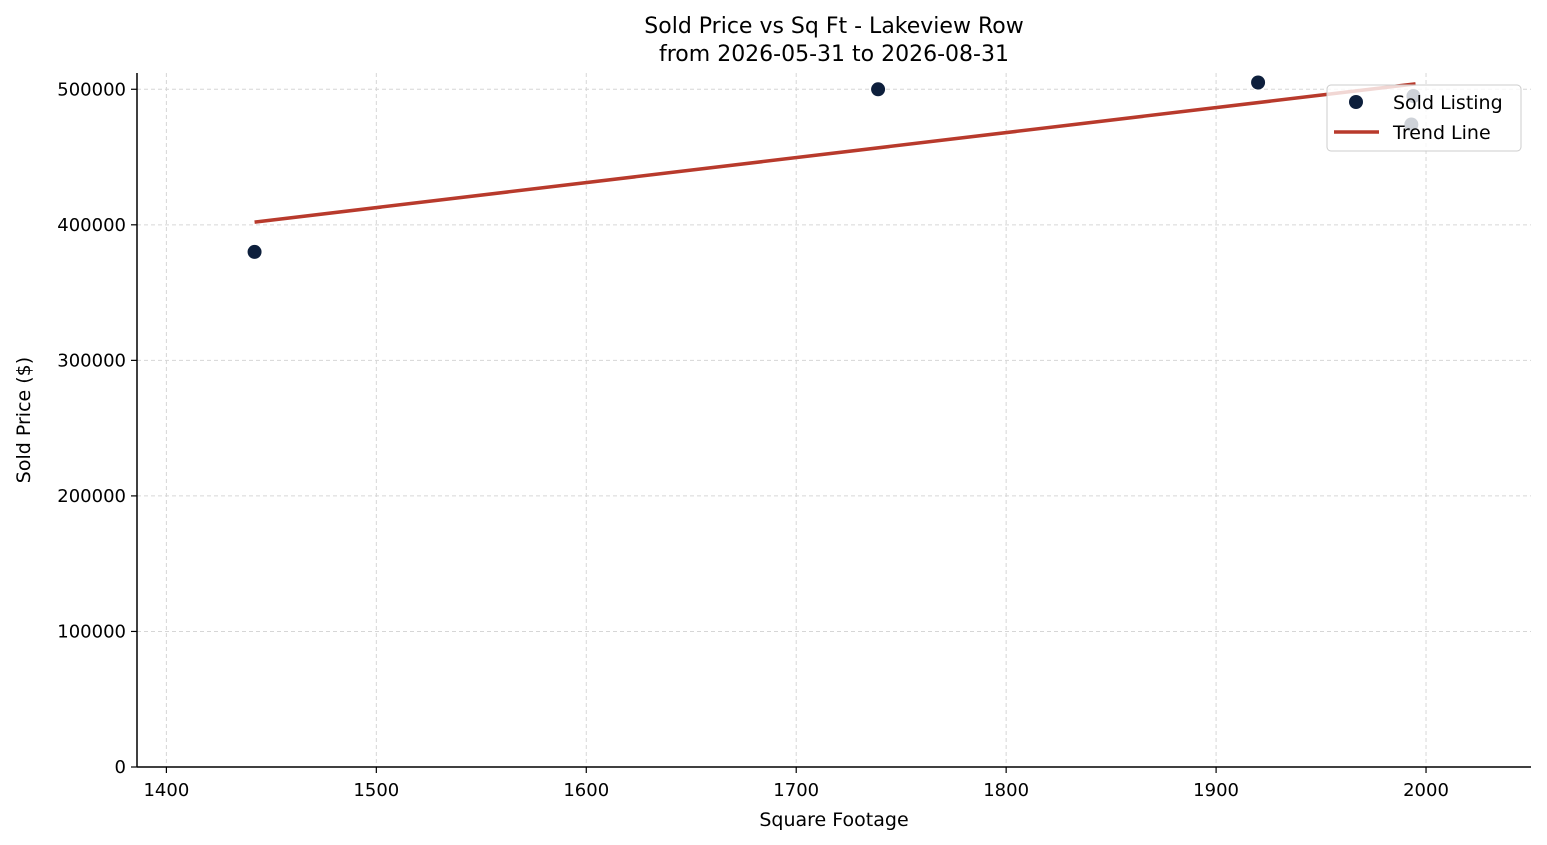 The height and width of the screenshot is (845, 1547). What do you see at coordinates (24, 420) in the screenshot?
I see `y-axis-title: Sold Price ($)` at bounding box center [24, 420].